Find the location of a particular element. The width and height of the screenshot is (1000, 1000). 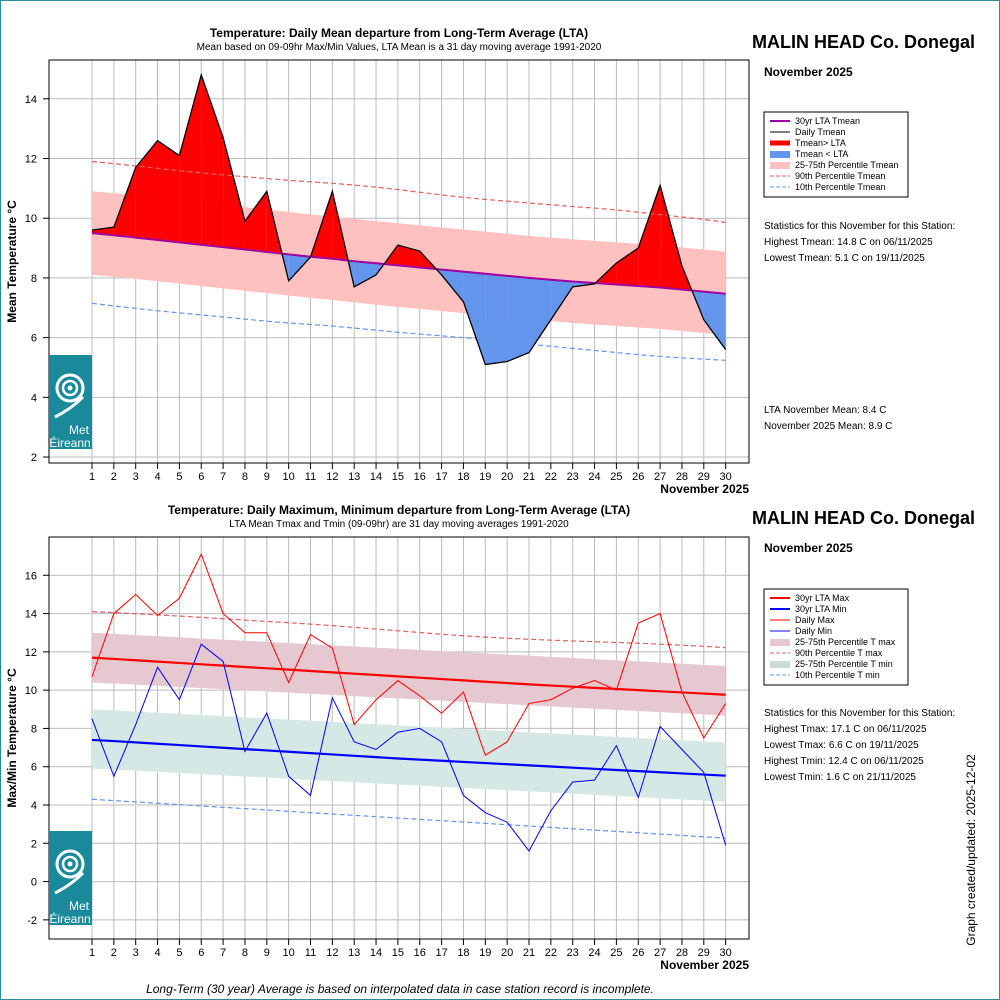

legend-entry: 90th Percentile Tmean is located at coordinates (840, 176).